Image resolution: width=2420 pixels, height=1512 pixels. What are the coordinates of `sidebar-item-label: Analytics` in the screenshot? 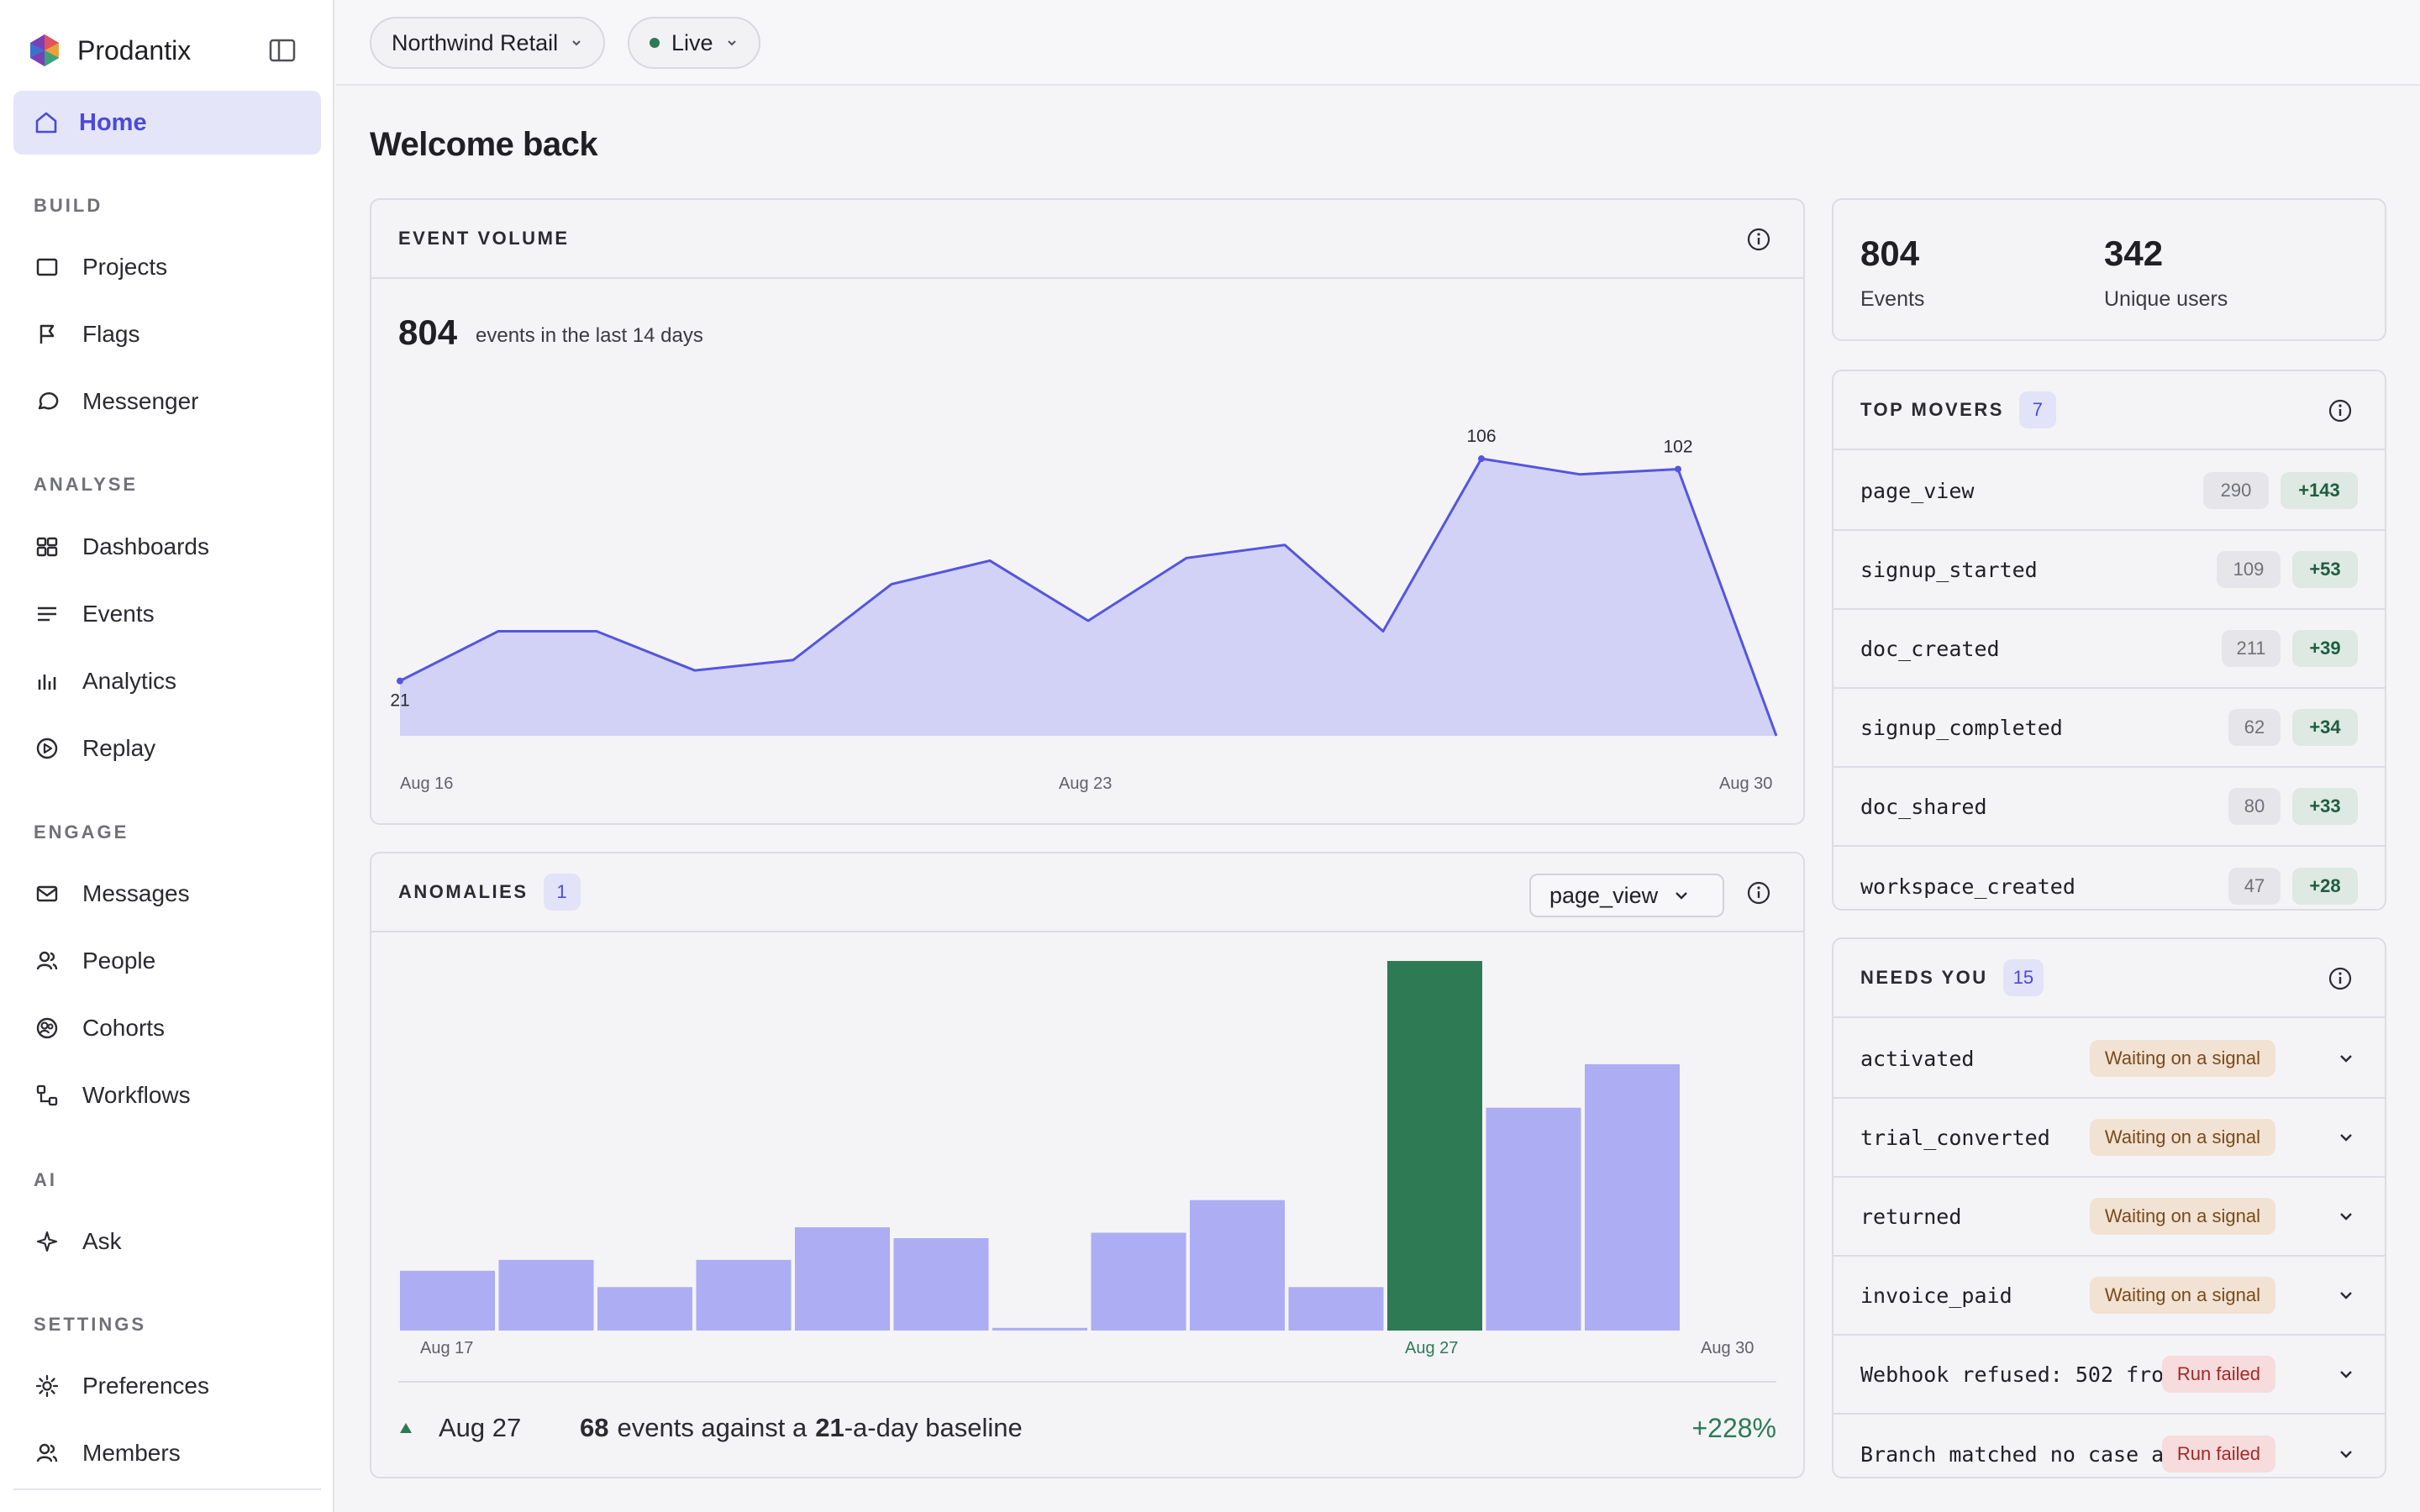 It's located at (129, 681).